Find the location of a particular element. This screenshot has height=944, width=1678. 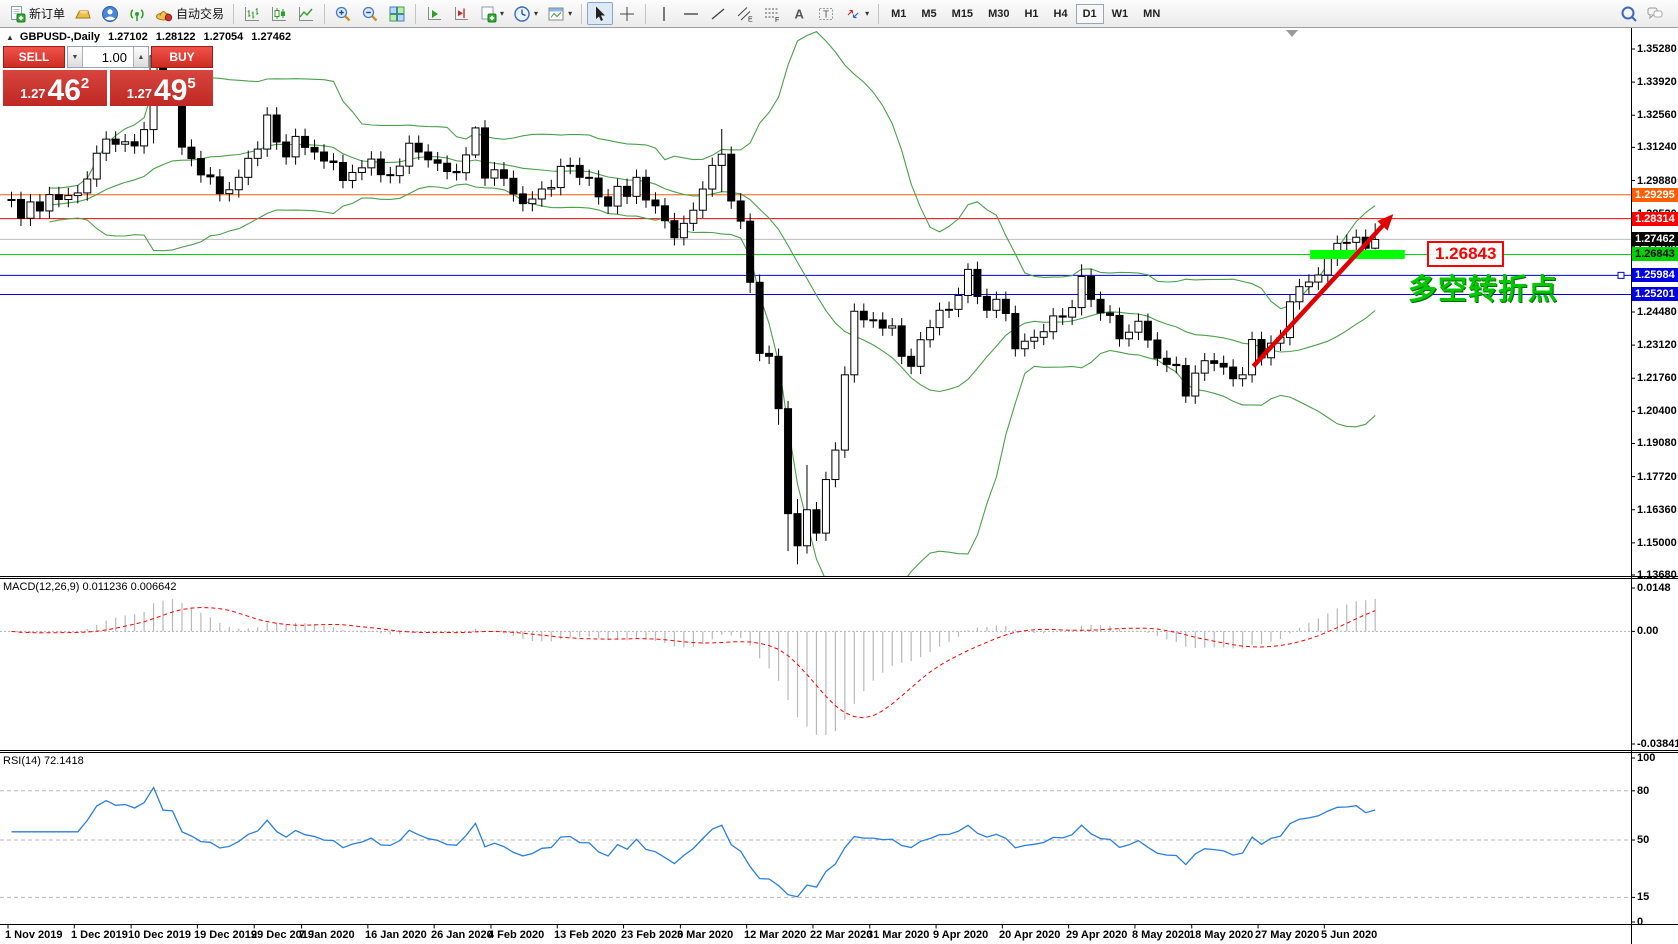

text-tool-button: A is located at coordinates (799, 13).